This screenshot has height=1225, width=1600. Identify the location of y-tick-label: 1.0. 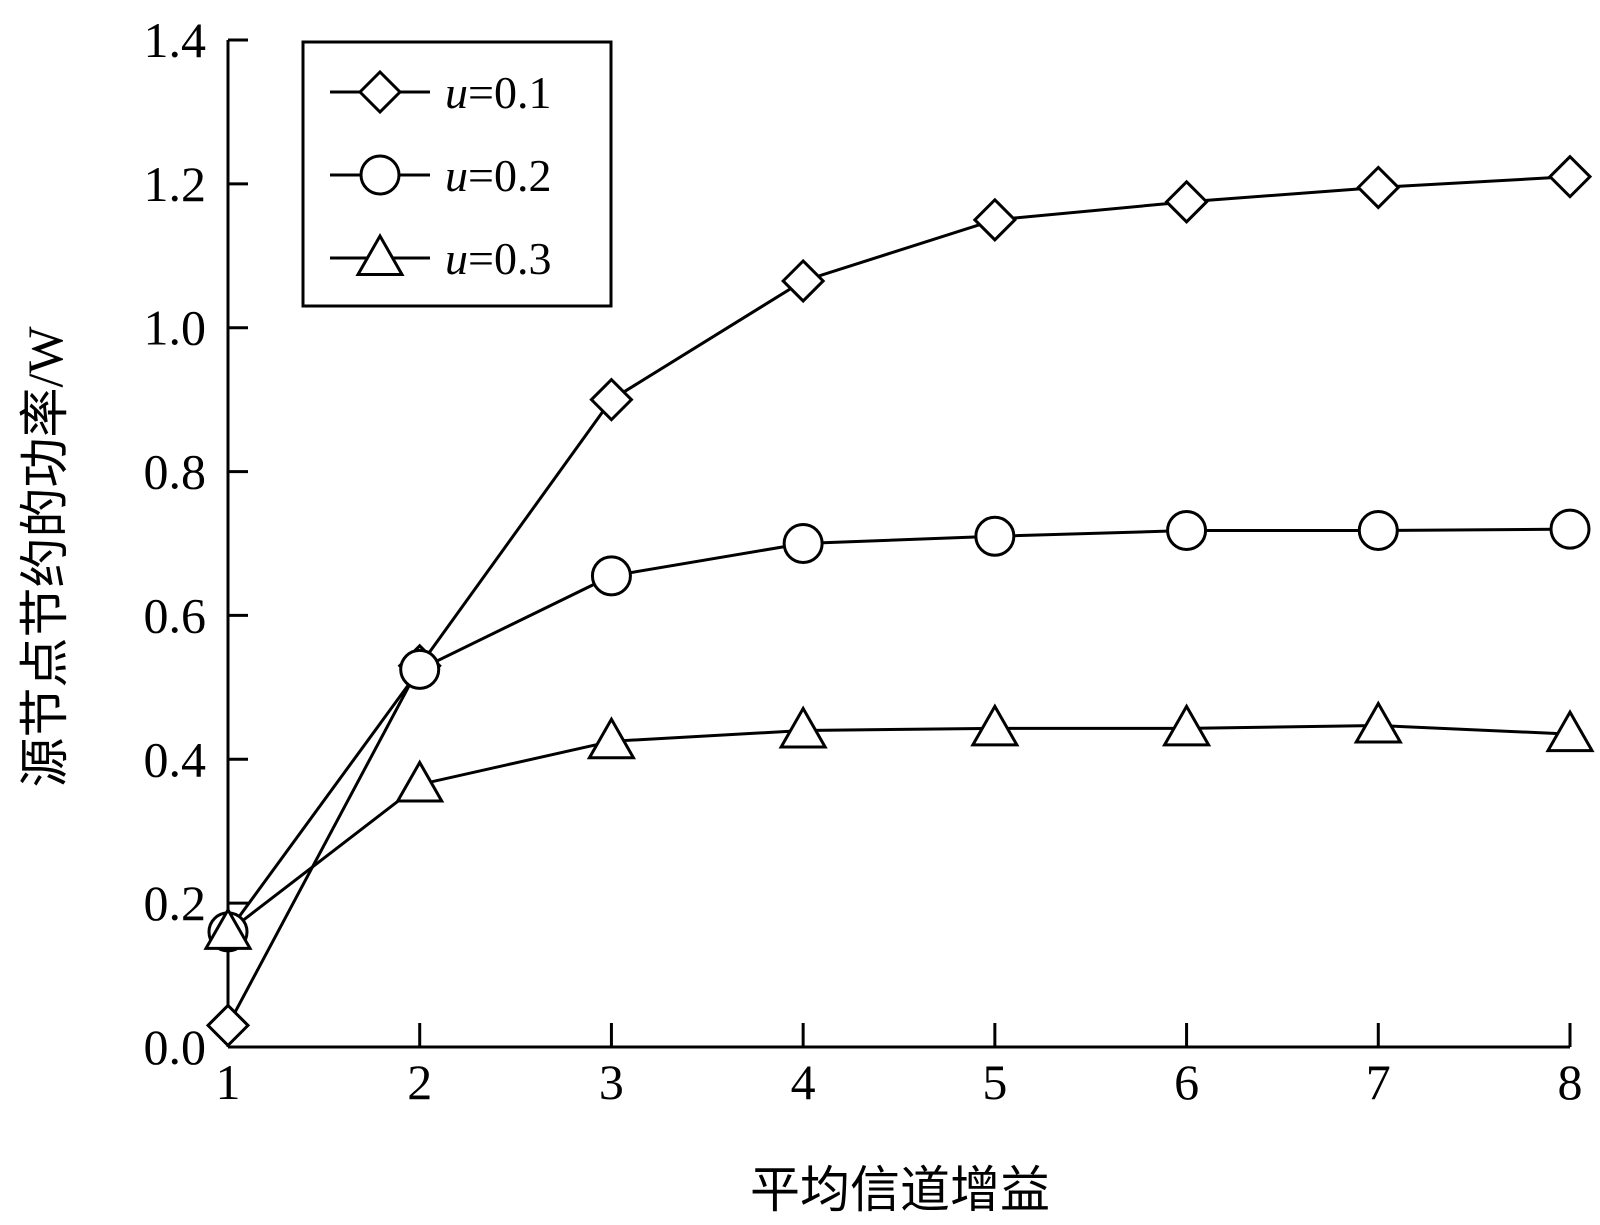
(175, 328).